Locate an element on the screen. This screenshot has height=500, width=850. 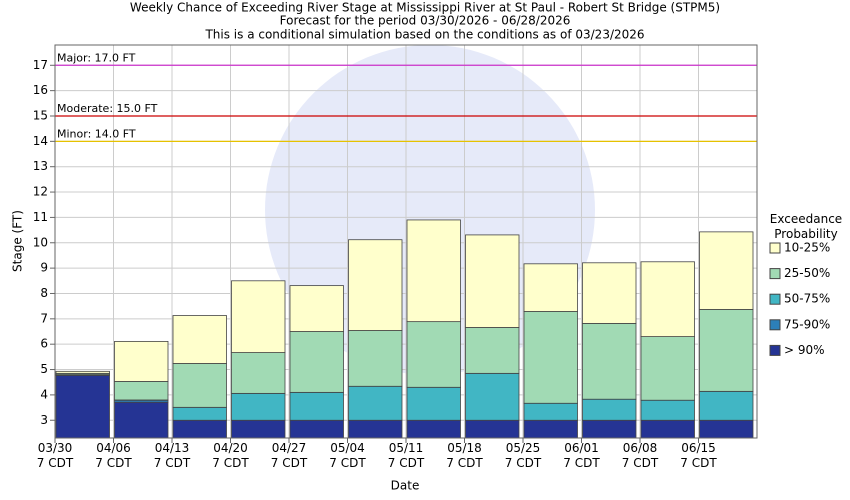
y-tick-label: 17 is located at coordinates (40, 65).